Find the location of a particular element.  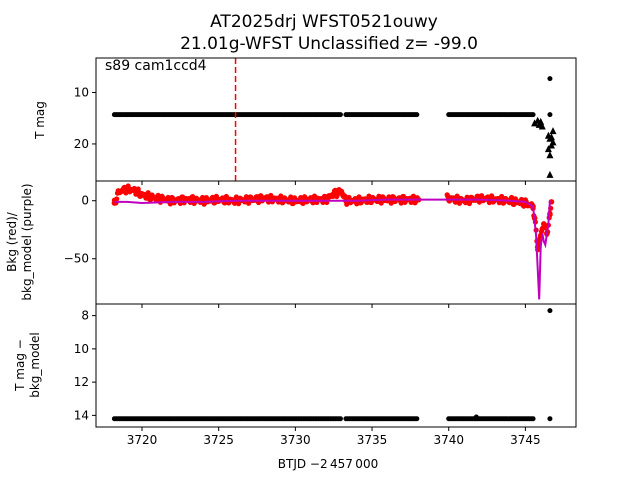

x-tick-label: 3725 is located at coordinates (218, 440).